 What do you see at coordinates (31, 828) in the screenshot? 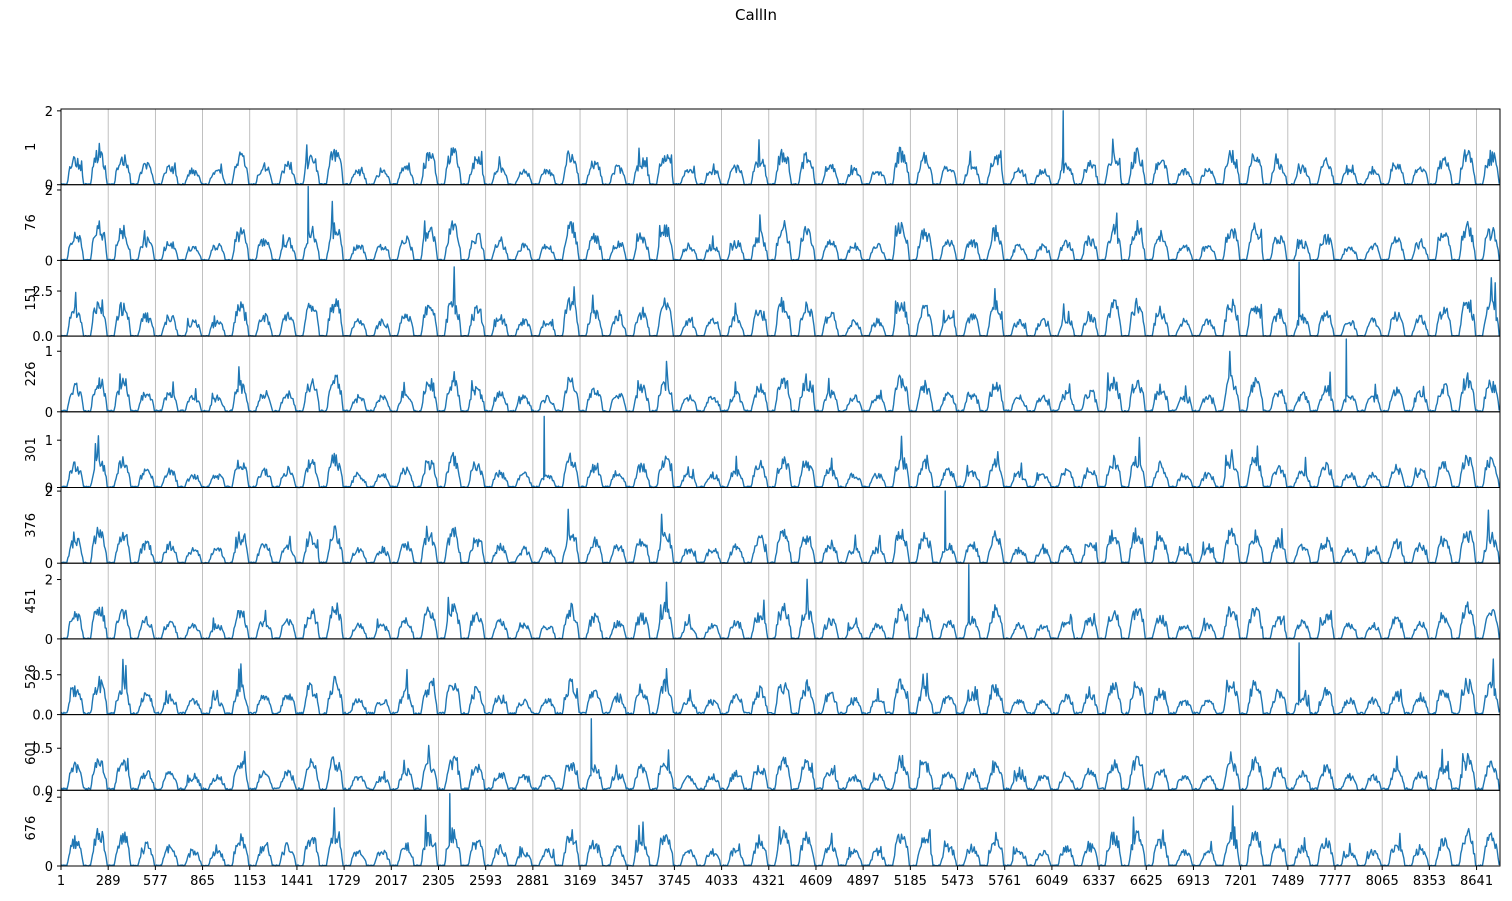
I see `y-axis-label: 676` at bounding box center [31, 828].